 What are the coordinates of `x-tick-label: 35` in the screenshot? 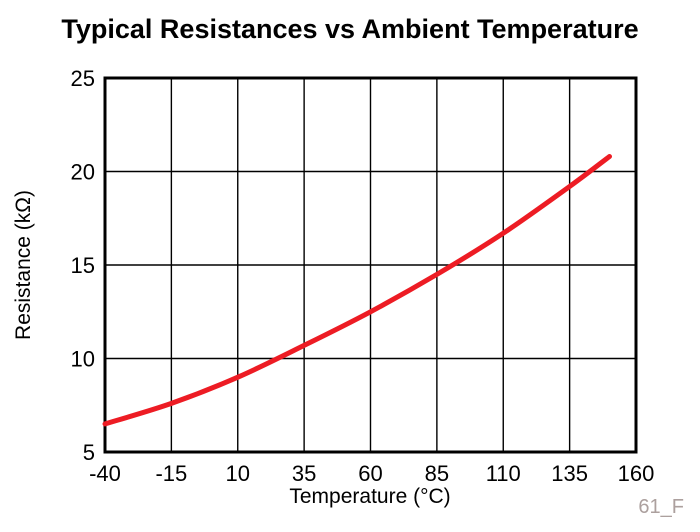 It's located at (304, 473).